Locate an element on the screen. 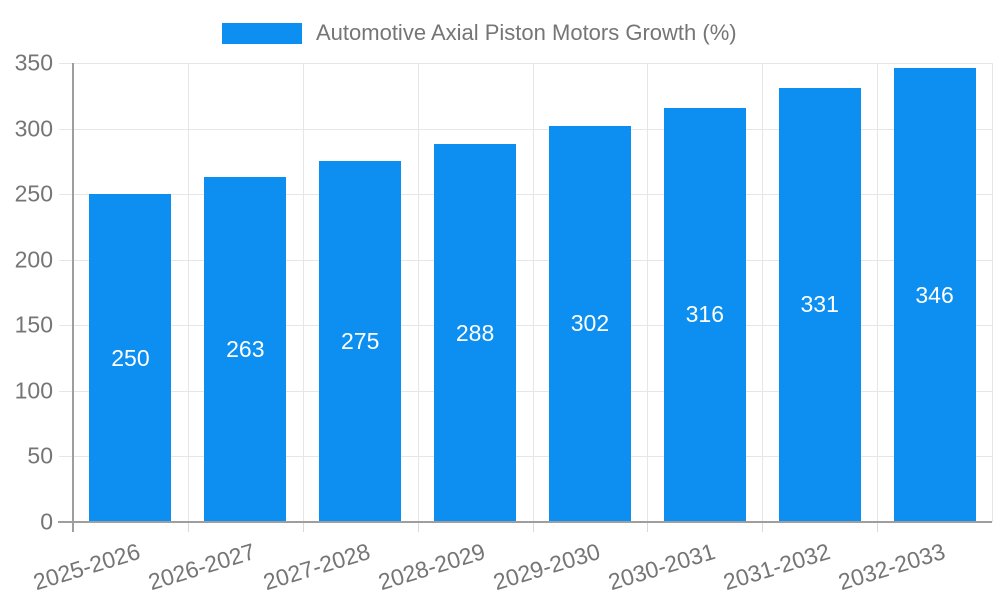  x-axis-category-label: 2031-2032 is located at coordinates (776, 567).